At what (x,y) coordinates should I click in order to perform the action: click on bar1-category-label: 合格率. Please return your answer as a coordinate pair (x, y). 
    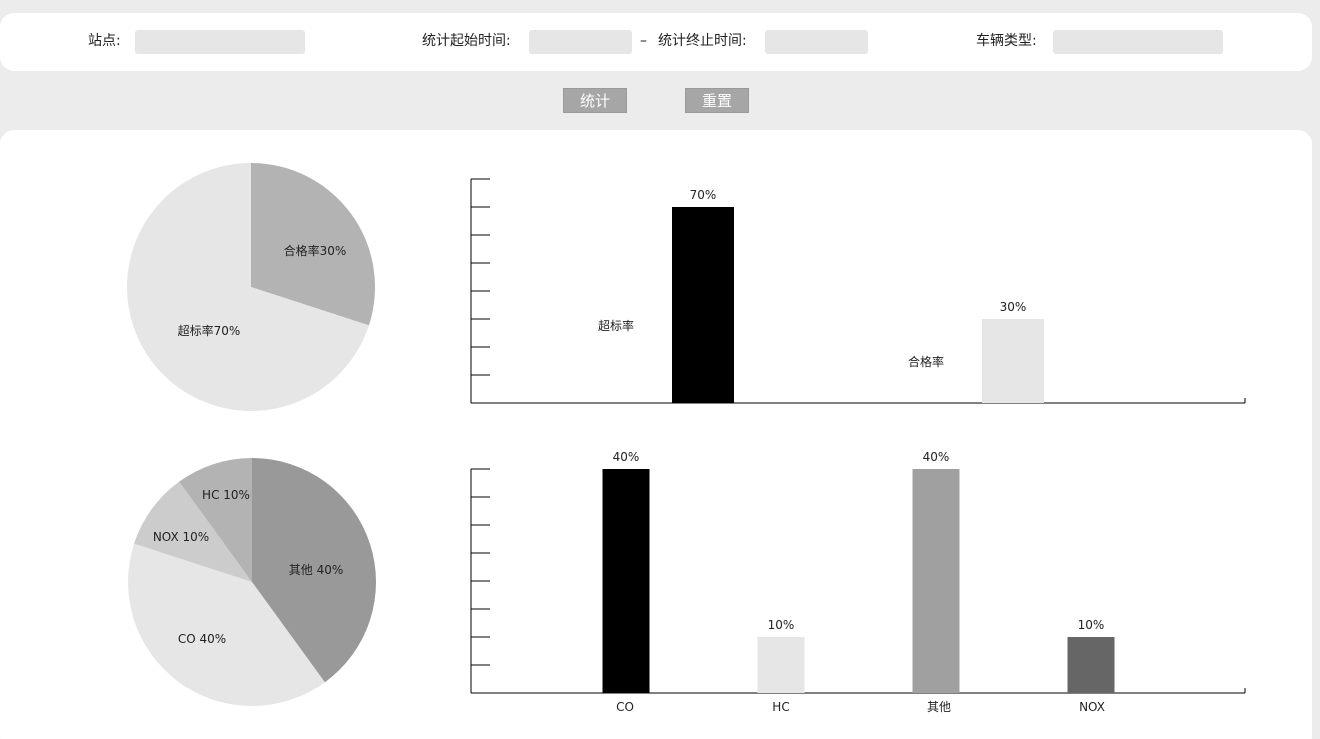
    Looking at the image, I should click on (926, 361).